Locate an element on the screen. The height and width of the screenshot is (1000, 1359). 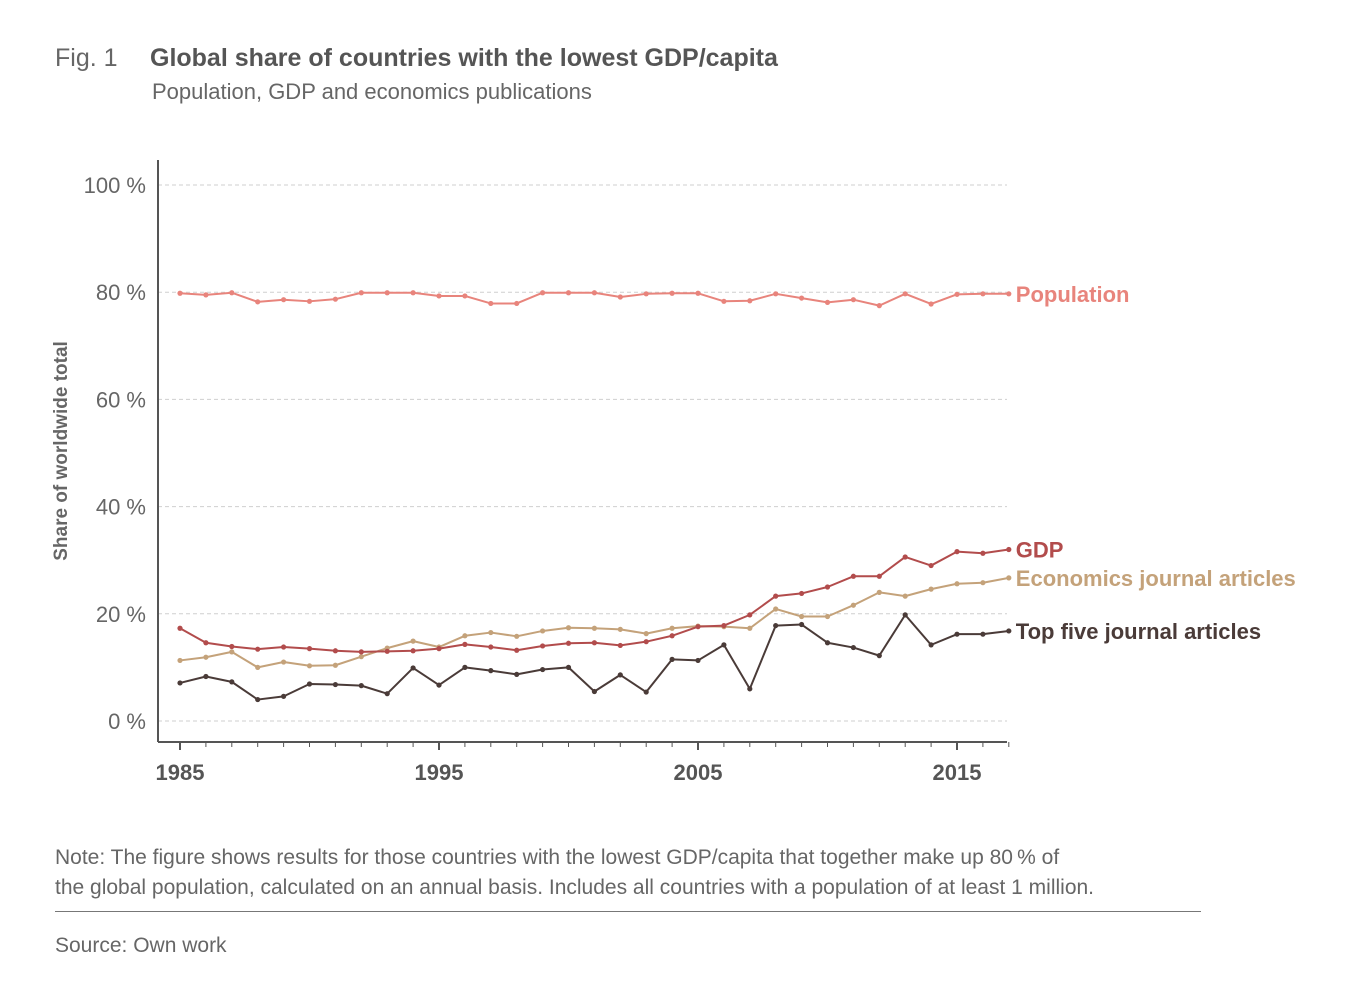
x-tick-label: 2015 is located at coordinates (957, 772).